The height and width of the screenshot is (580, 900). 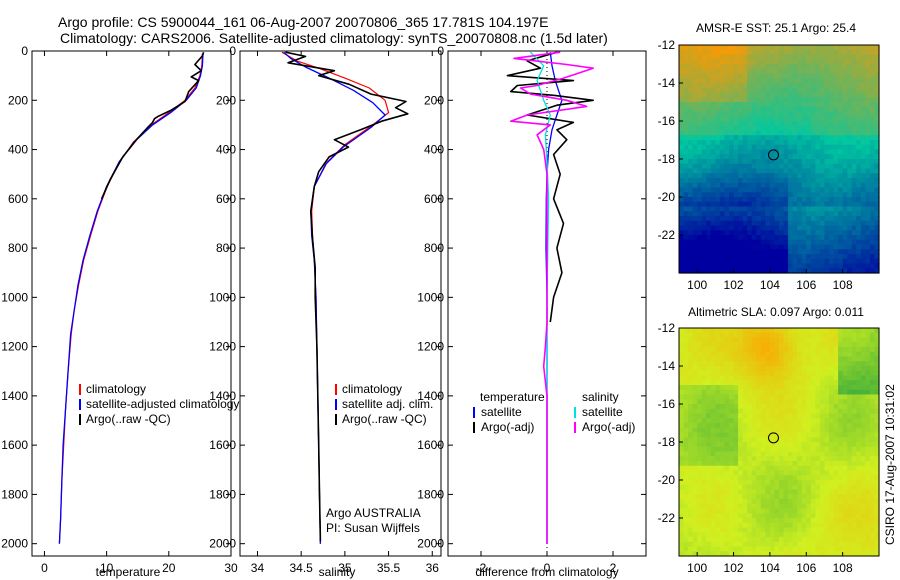 I want to click on x-tick-label: 106, so click(x=806, y=285).